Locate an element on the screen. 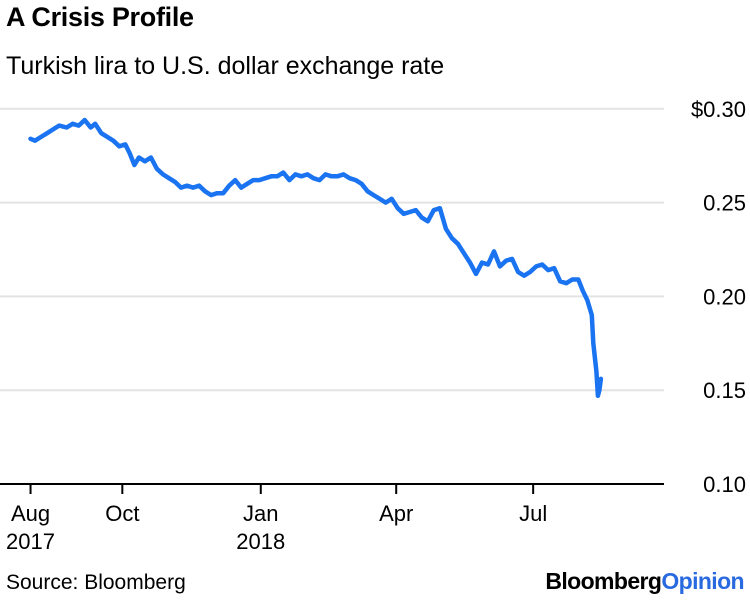 Image resolution: width=750 pixels, height=604 pixels. y-tick-label: $0.30 is located at coordinates (718, 109).